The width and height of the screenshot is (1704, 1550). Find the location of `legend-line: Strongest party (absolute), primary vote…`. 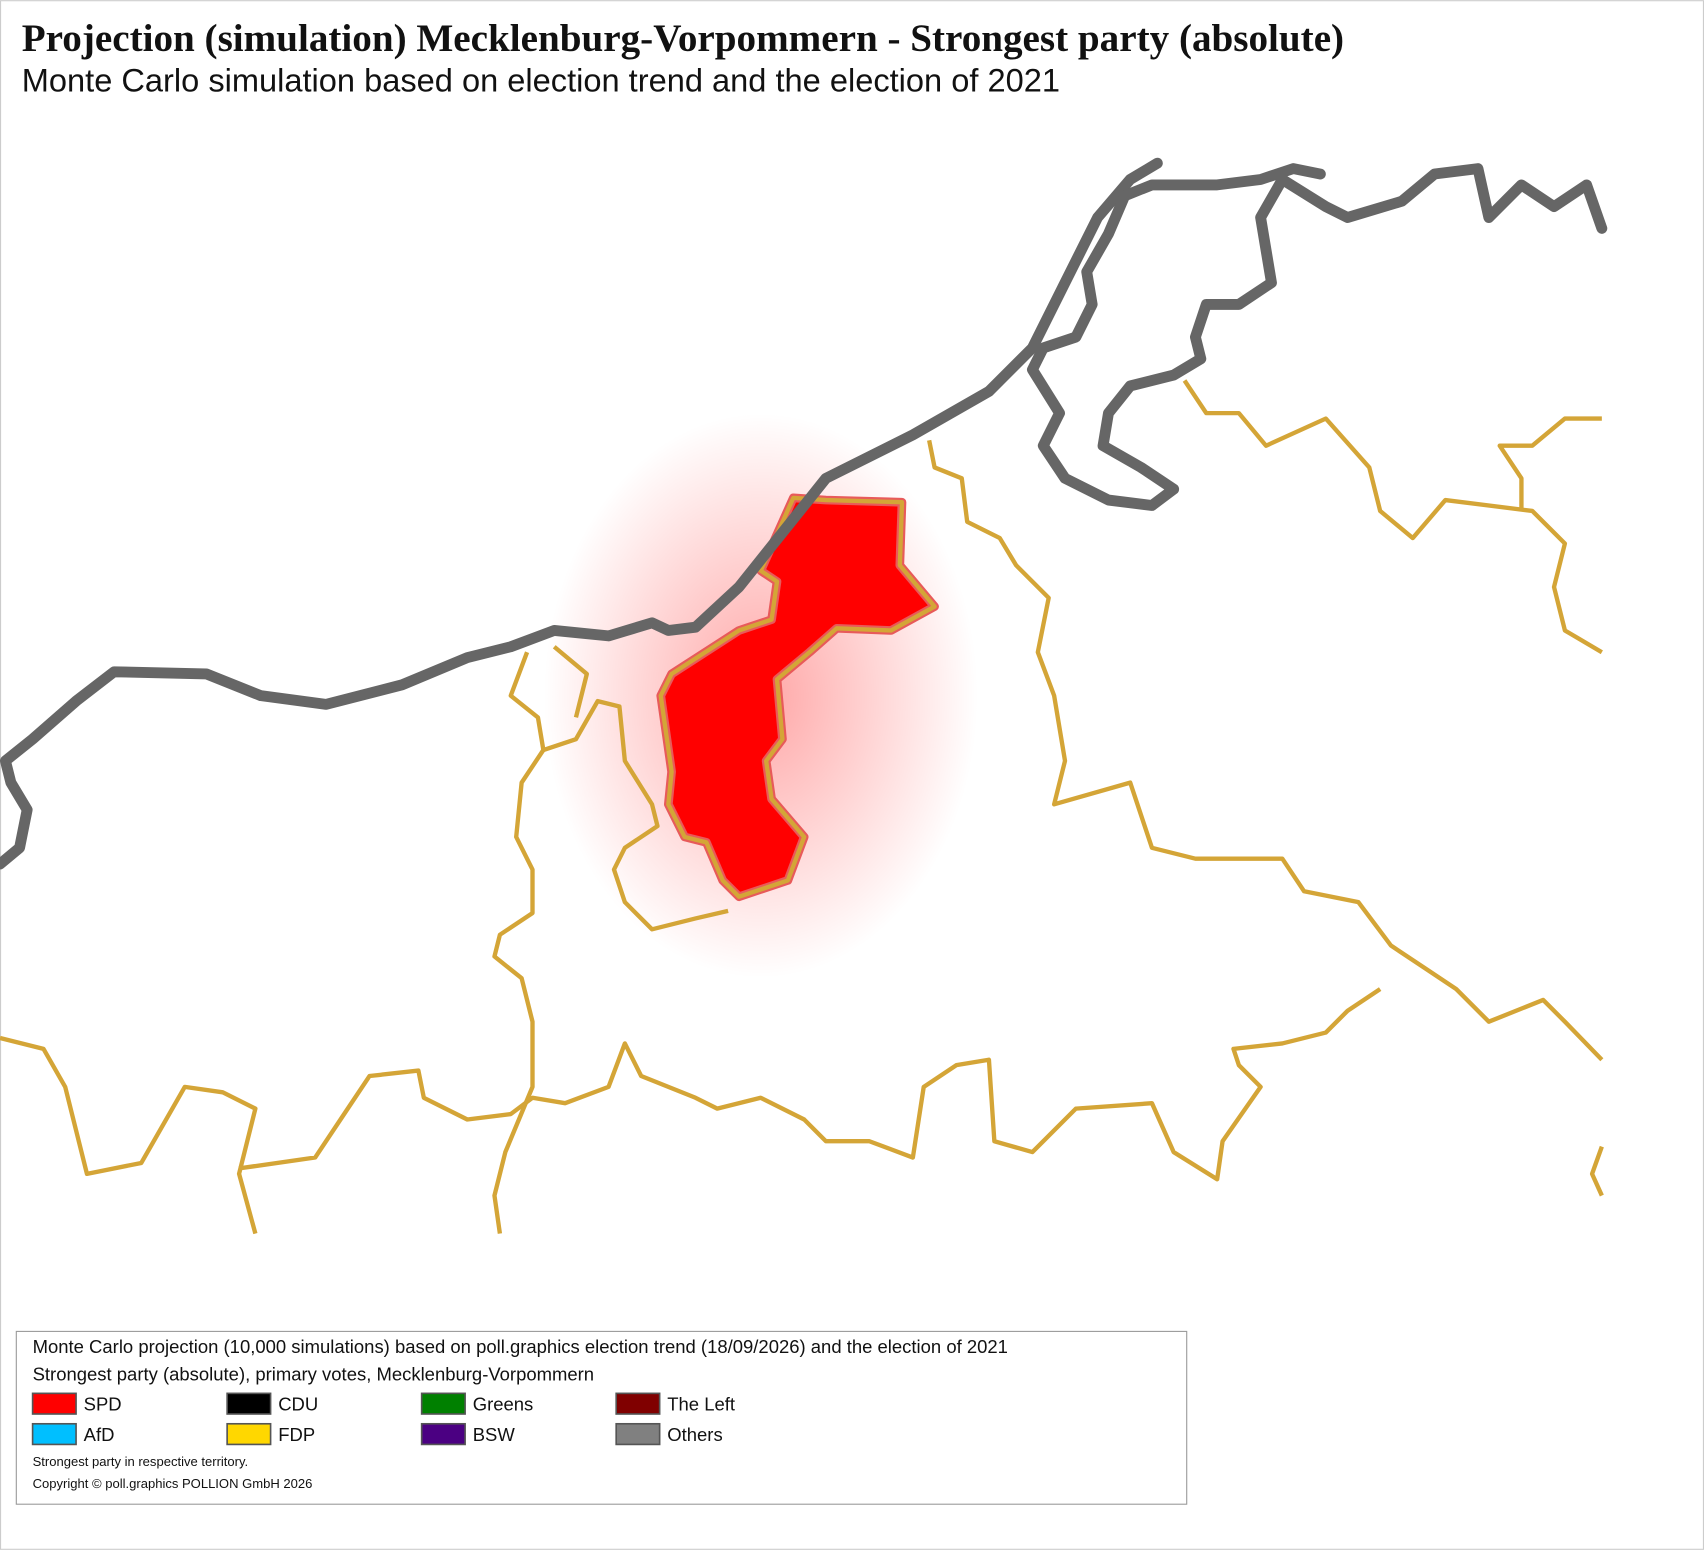

legend-line: Strongest party (absolute), primary vote… is located at coordinates (313, 1373).